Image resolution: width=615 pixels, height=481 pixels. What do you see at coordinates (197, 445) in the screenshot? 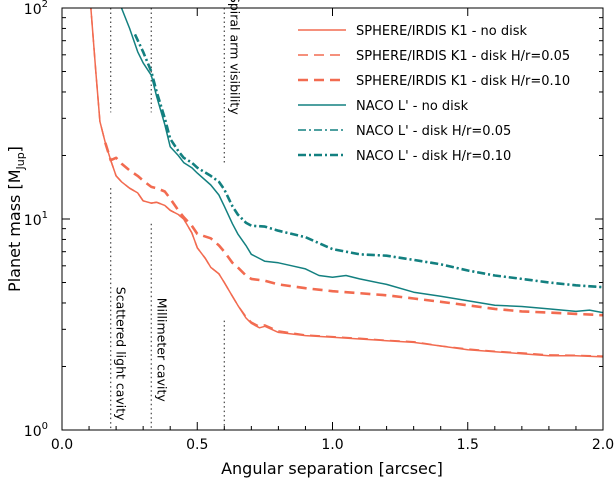
I see `x-tick-label-1: 0.5` at bounding box center [197, 445].